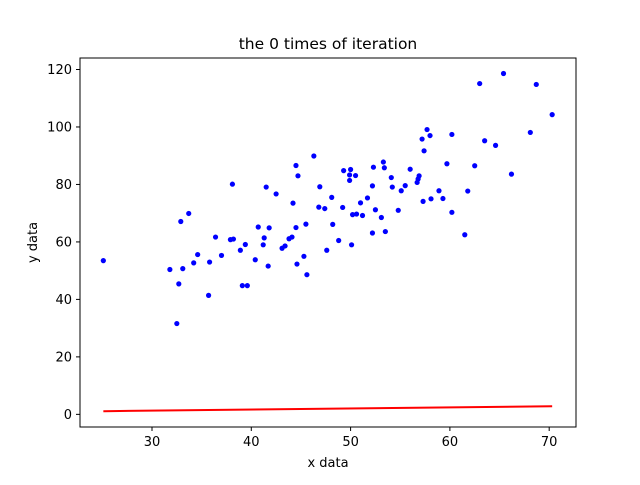 The width and height of the screenshot is (640, 485). I want to click on chart-title: the 0 times of iteration, so click(328, 44).